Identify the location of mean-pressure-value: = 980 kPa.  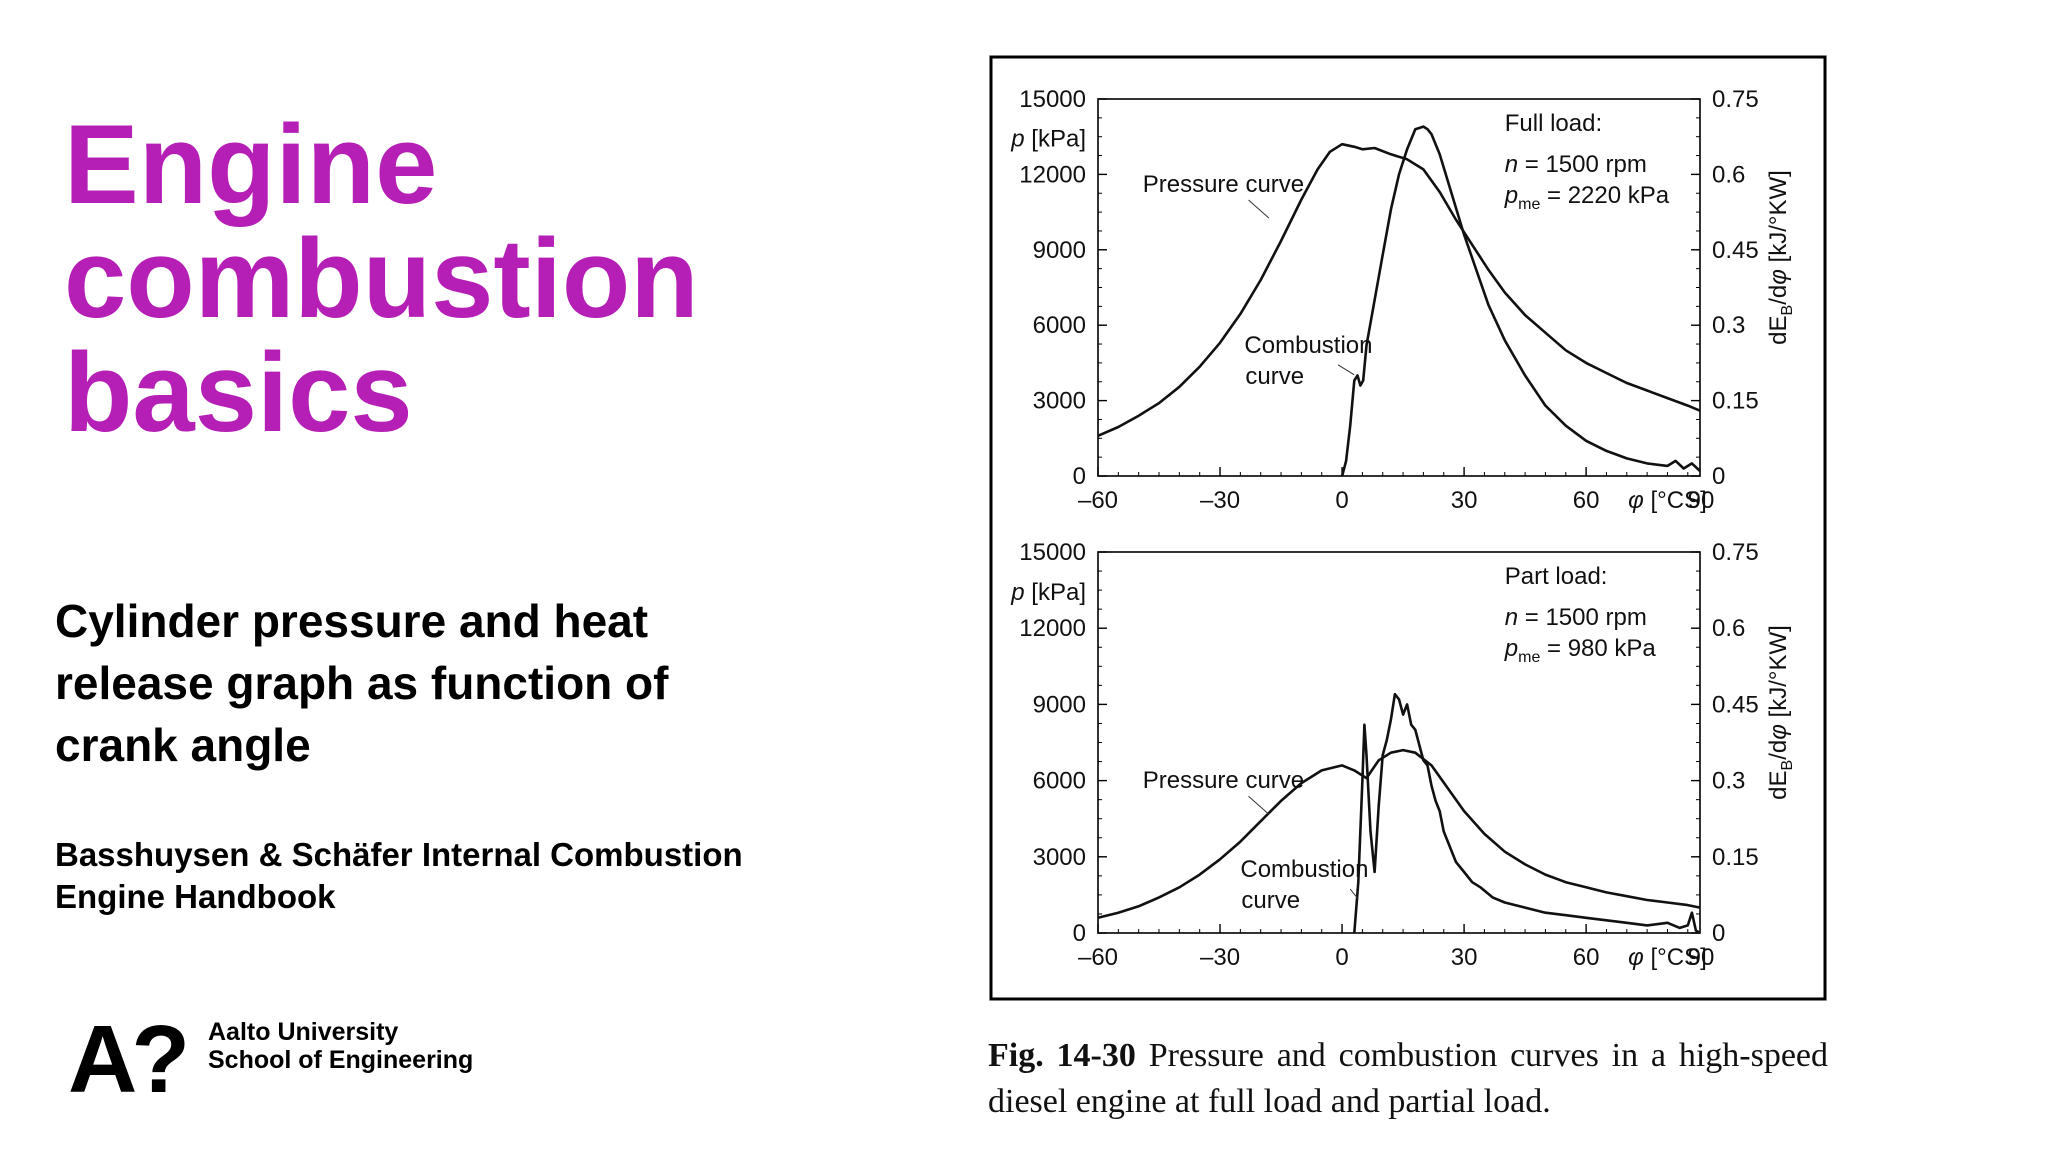
(1598, 648).